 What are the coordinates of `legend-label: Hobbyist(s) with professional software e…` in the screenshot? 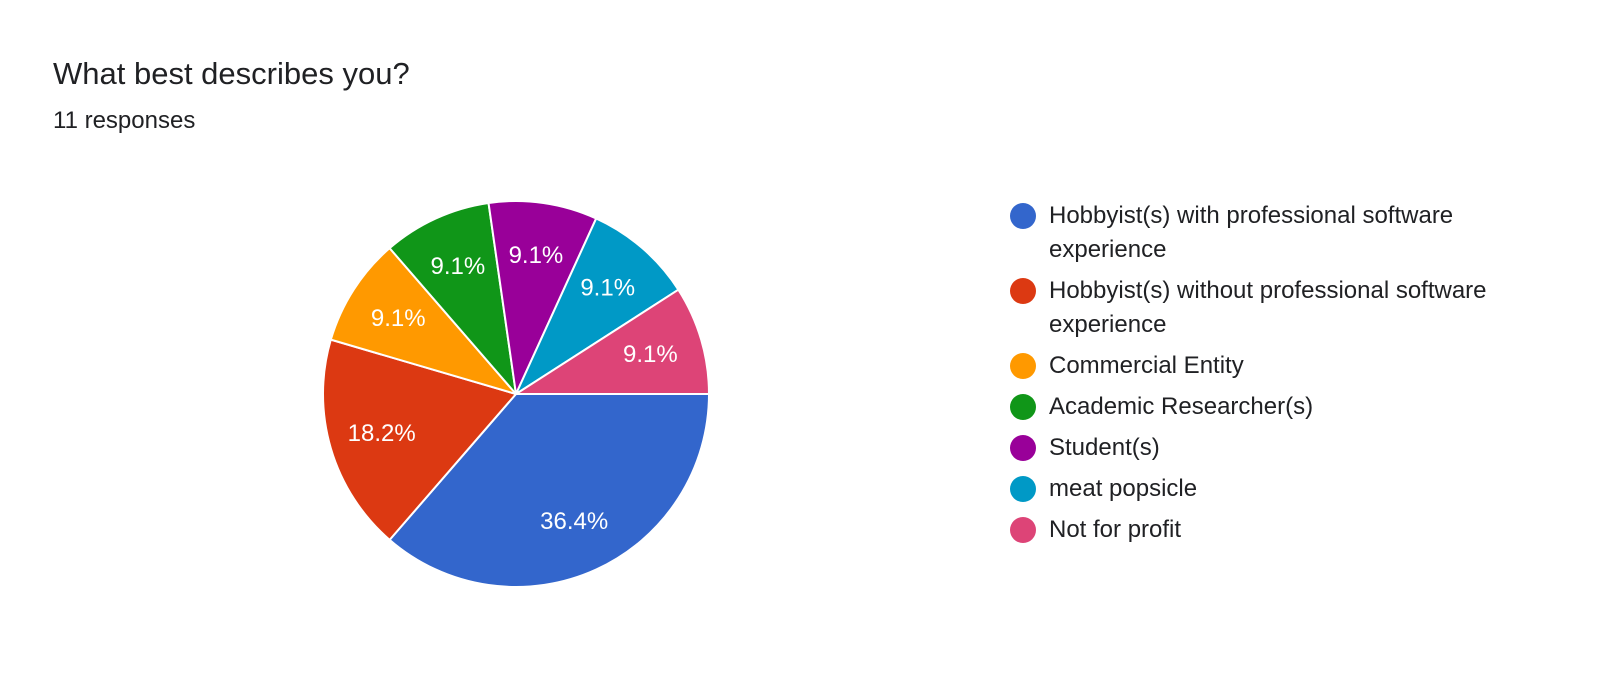 It's located at (1251, 232).